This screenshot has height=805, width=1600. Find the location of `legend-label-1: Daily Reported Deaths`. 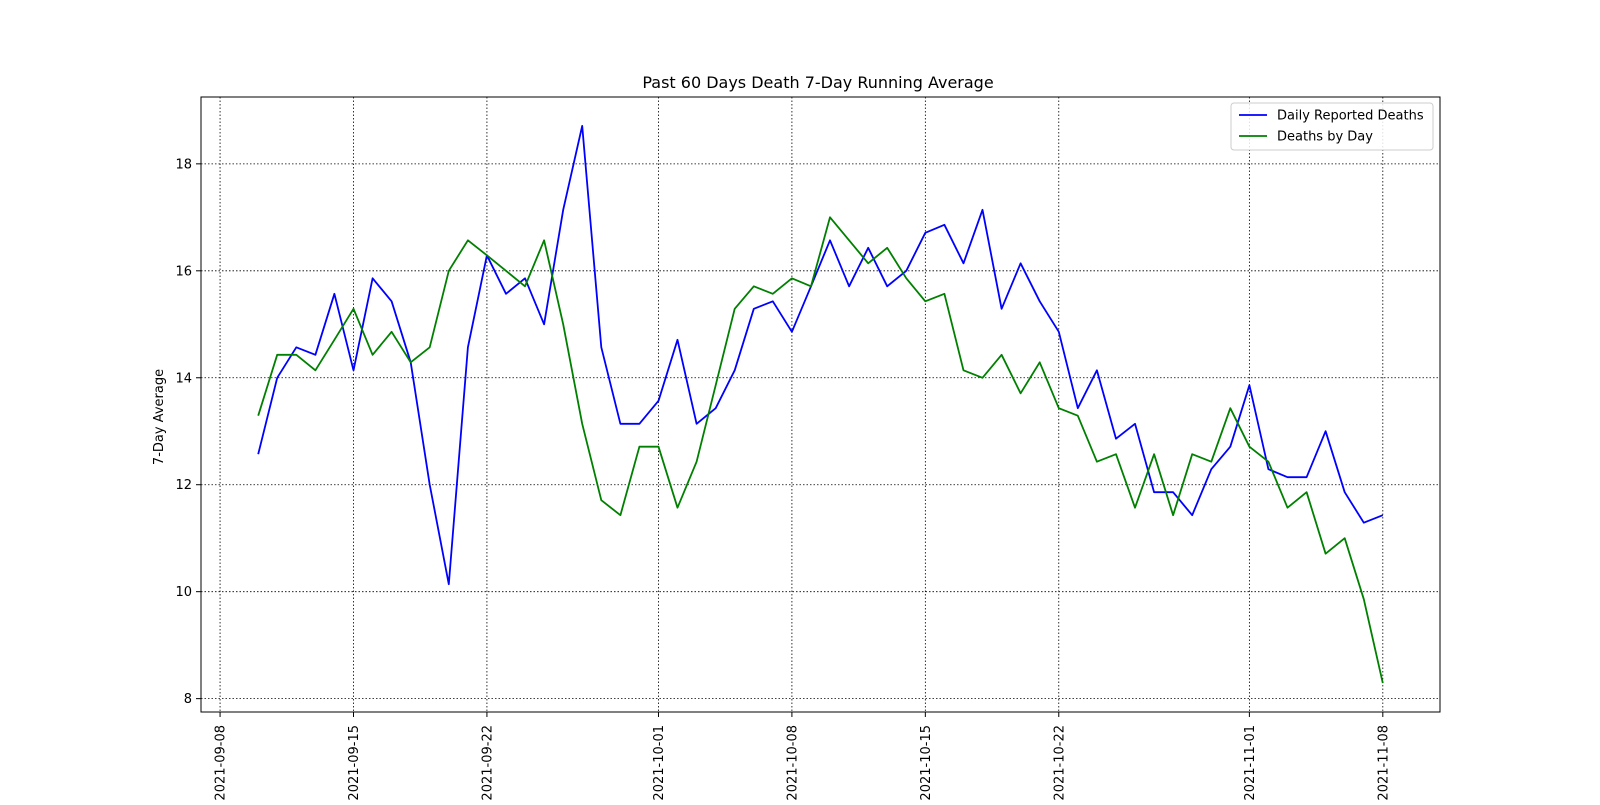

legend-label-1: Daily Reported Deaths is located at coordinates (1350, 116).